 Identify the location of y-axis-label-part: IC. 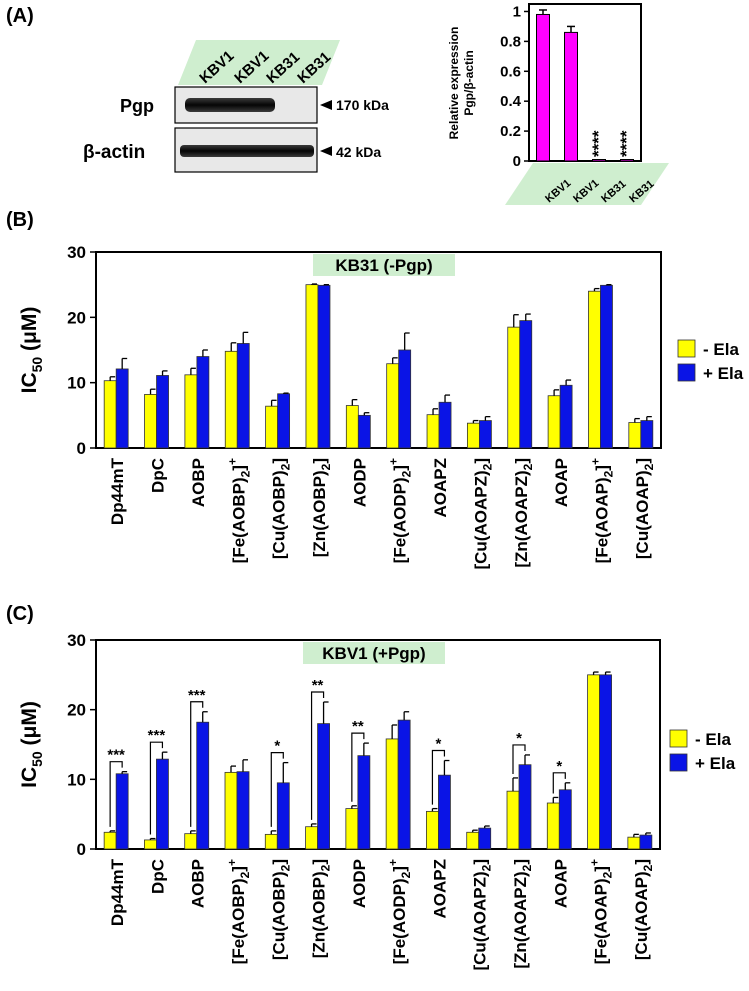
(29, 382).